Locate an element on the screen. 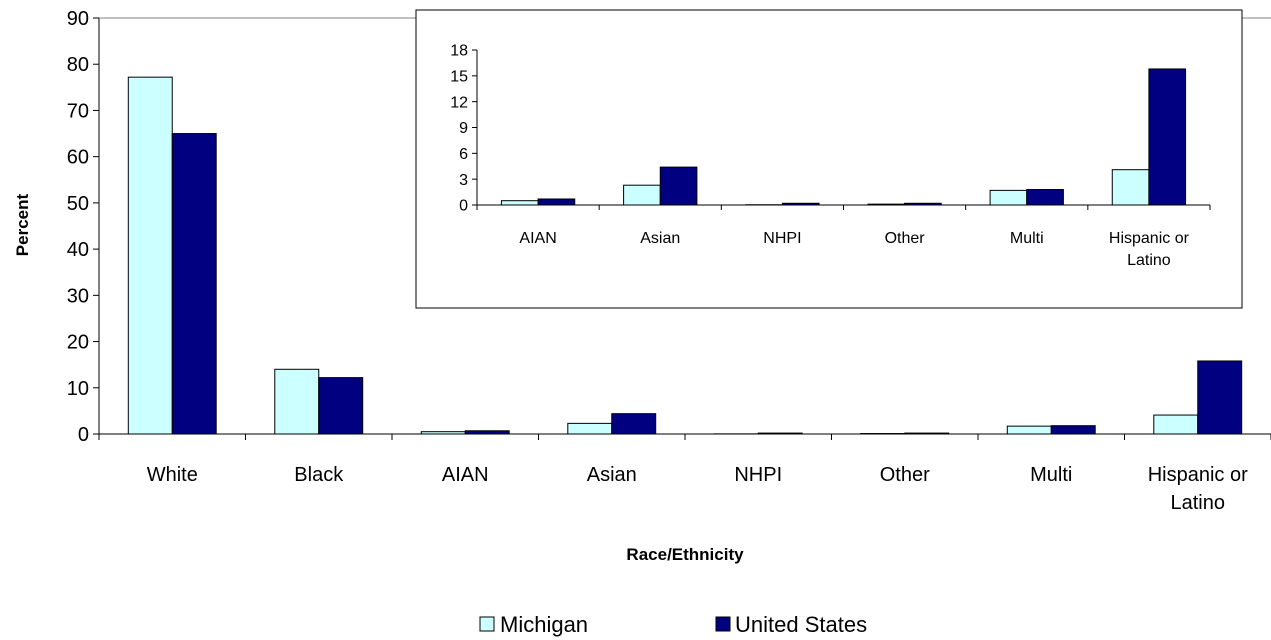  main-x-tick-label: Multi is located at coordinates (1051, 475).